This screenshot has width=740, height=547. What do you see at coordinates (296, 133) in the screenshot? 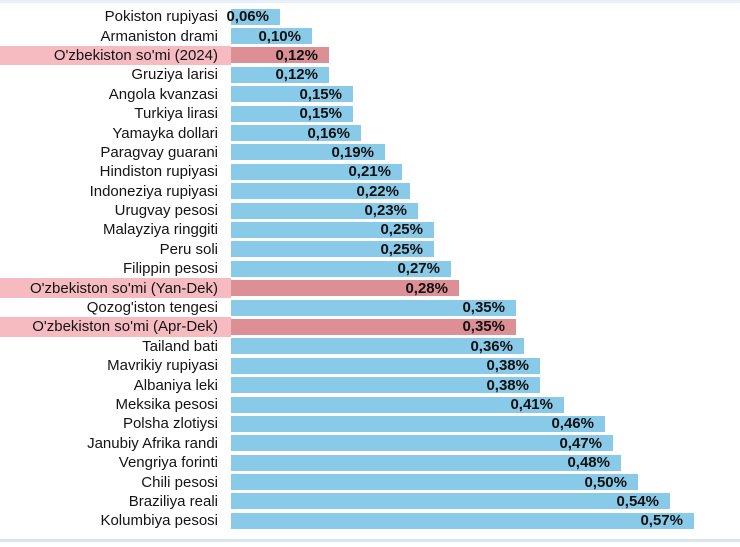
I see `bar: 0,16%` at bounding box center [296, 133].